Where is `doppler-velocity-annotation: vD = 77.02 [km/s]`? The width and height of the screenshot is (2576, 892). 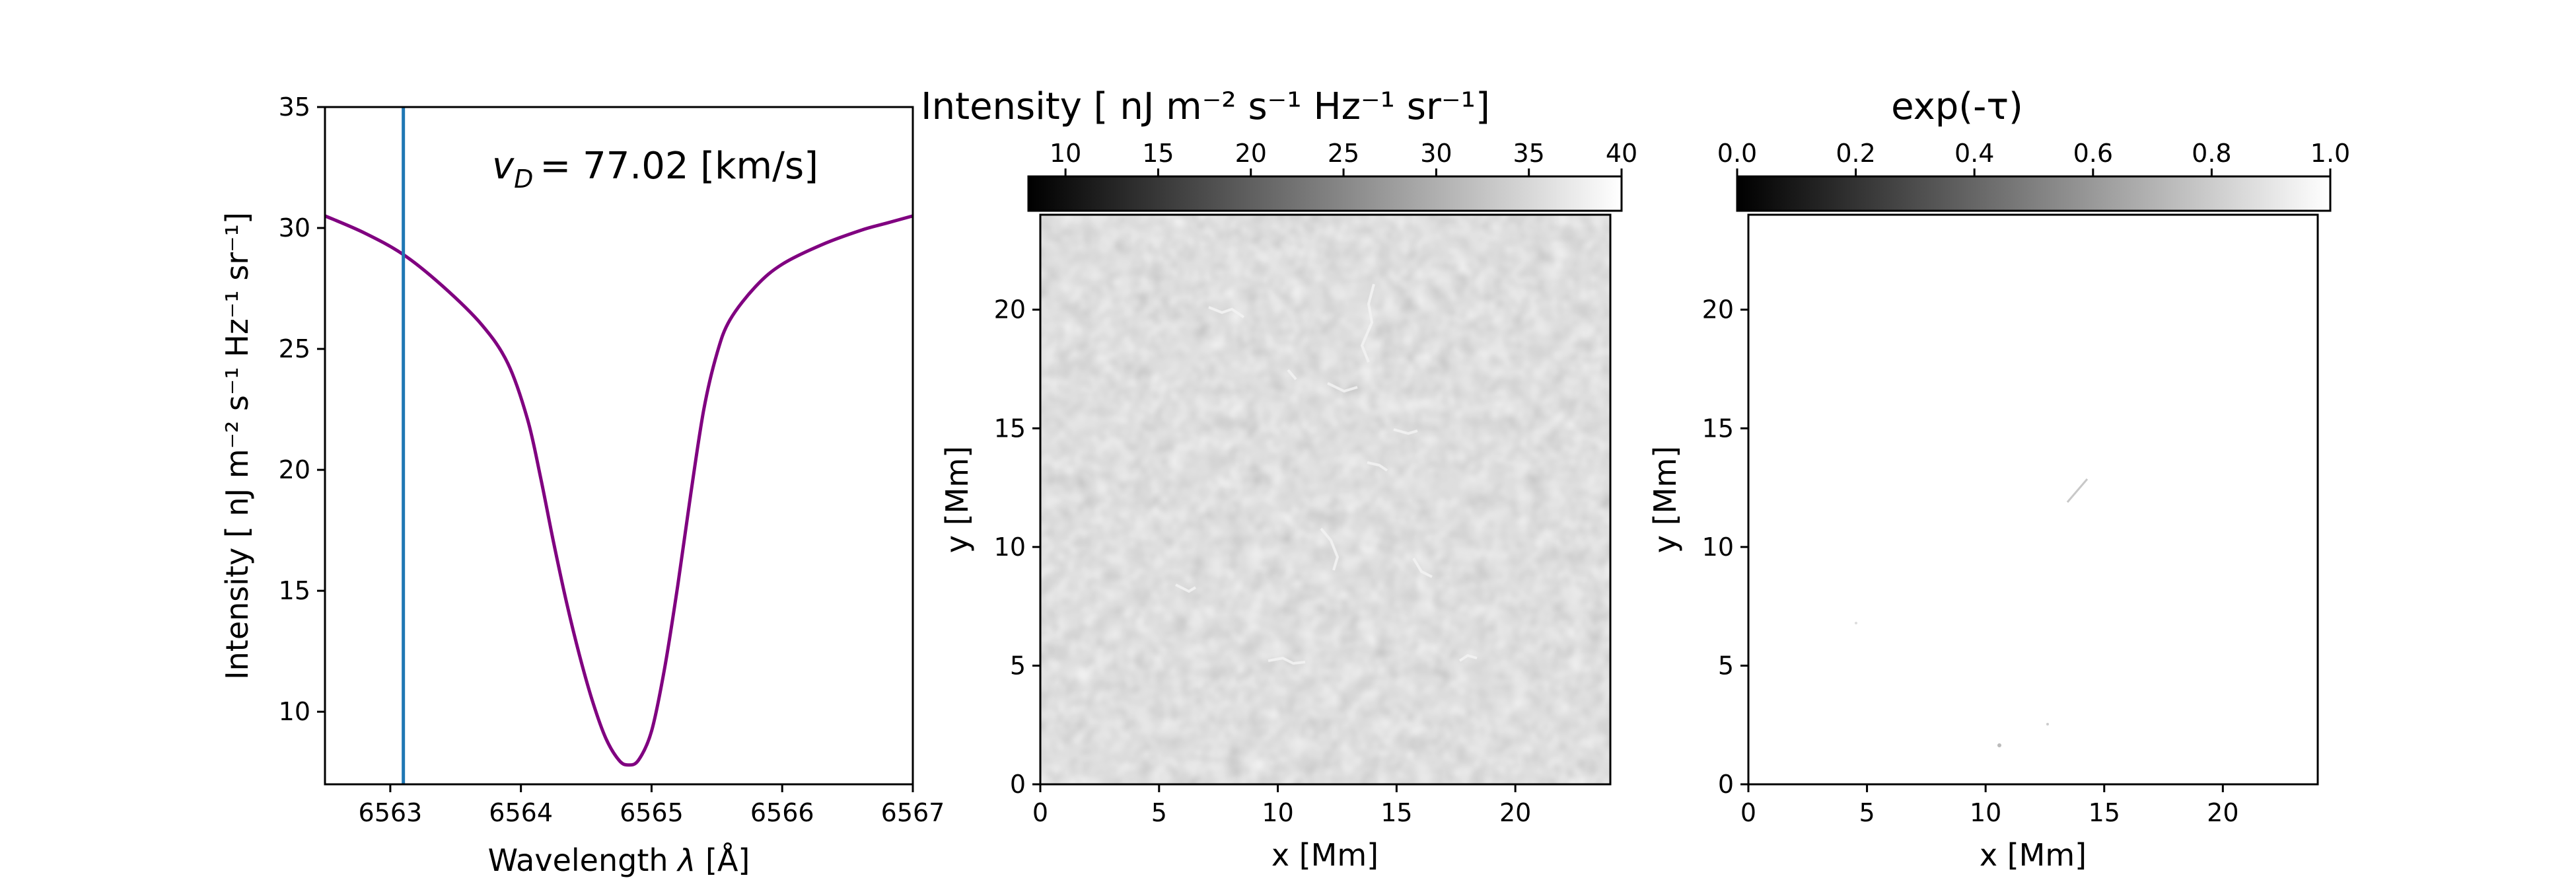
doppler-velocity-annotation: vD = 77.02 [km/s] is located at coordinates (655, 169).